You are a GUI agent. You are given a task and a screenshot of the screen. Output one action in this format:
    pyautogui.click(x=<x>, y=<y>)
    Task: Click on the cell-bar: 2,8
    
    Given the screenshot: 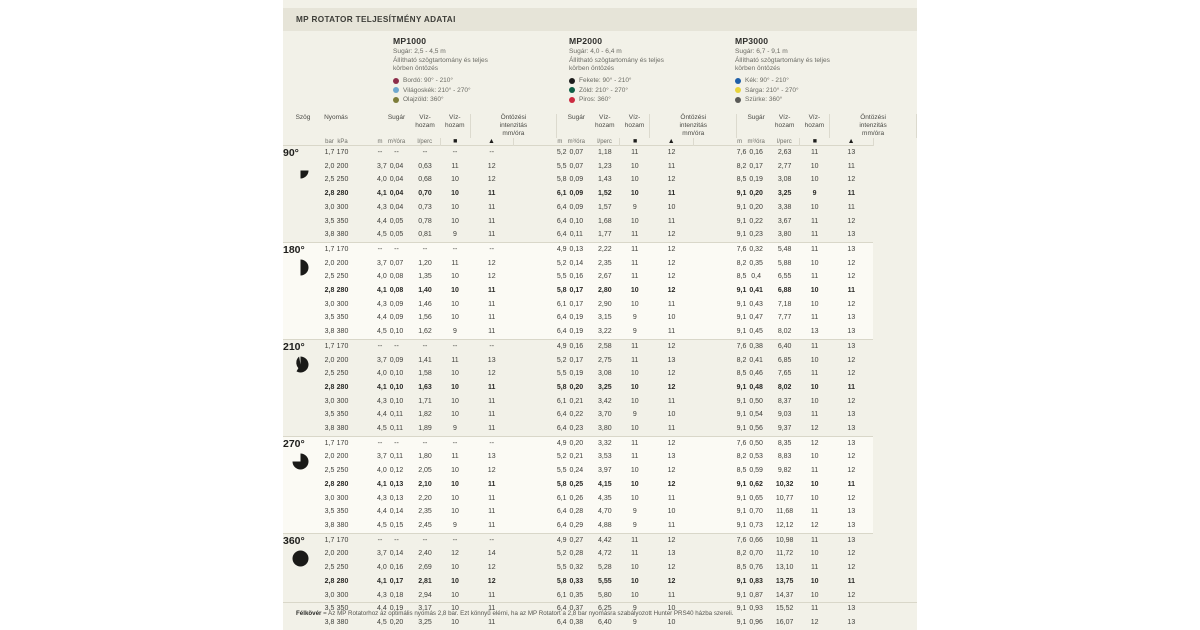 What is the action you would take?
    pyautogui.click(x=329, y=387)
    